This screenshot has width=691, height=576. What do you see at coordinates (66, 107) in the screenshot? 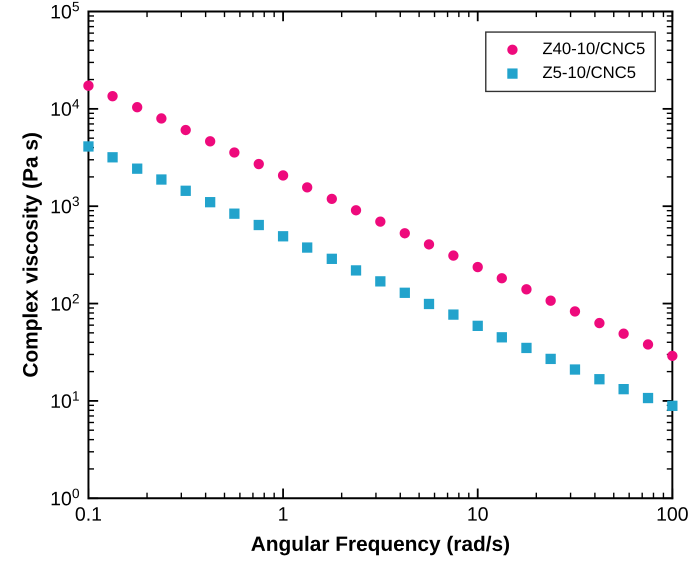
I see `y-tick-label: 10$^{4}$` at bounding box center [66, 107].